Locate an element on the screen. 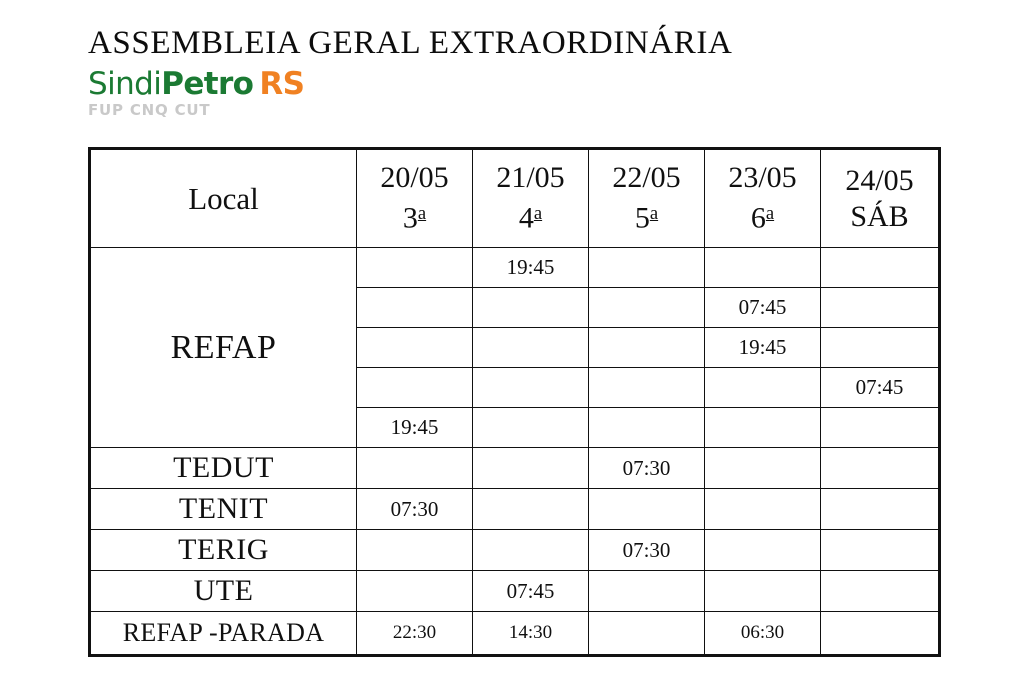 This screenshot has height=683, width=1024. table-row: TEDUT 07:30 is located at coordinates (514, 468).